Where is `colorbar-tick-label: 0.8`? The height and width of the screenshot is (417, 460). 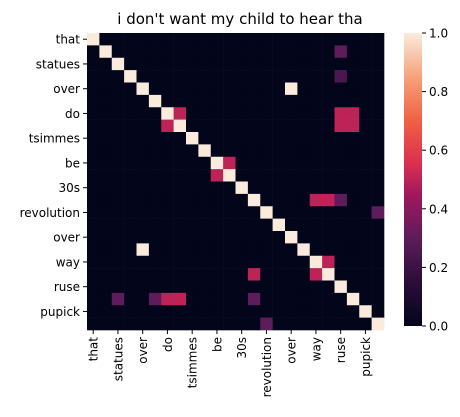 colorbar-tick-label: 0.8 is located at coordinates (438, 92).